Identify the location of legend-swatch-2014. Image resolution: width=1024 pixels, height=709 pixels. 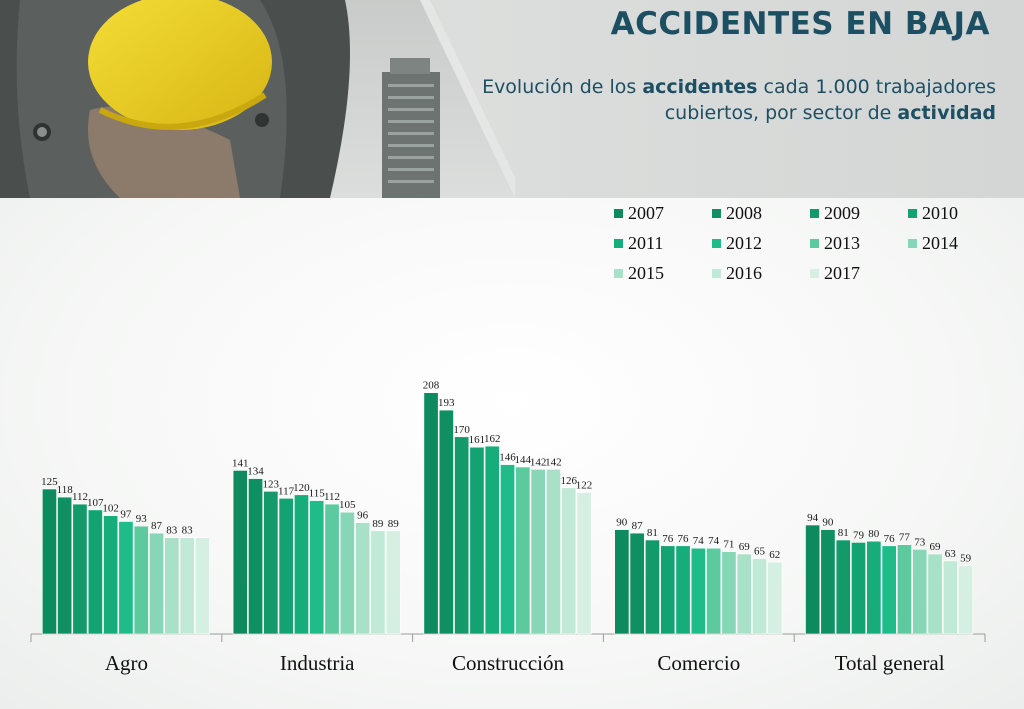
(912, 243).